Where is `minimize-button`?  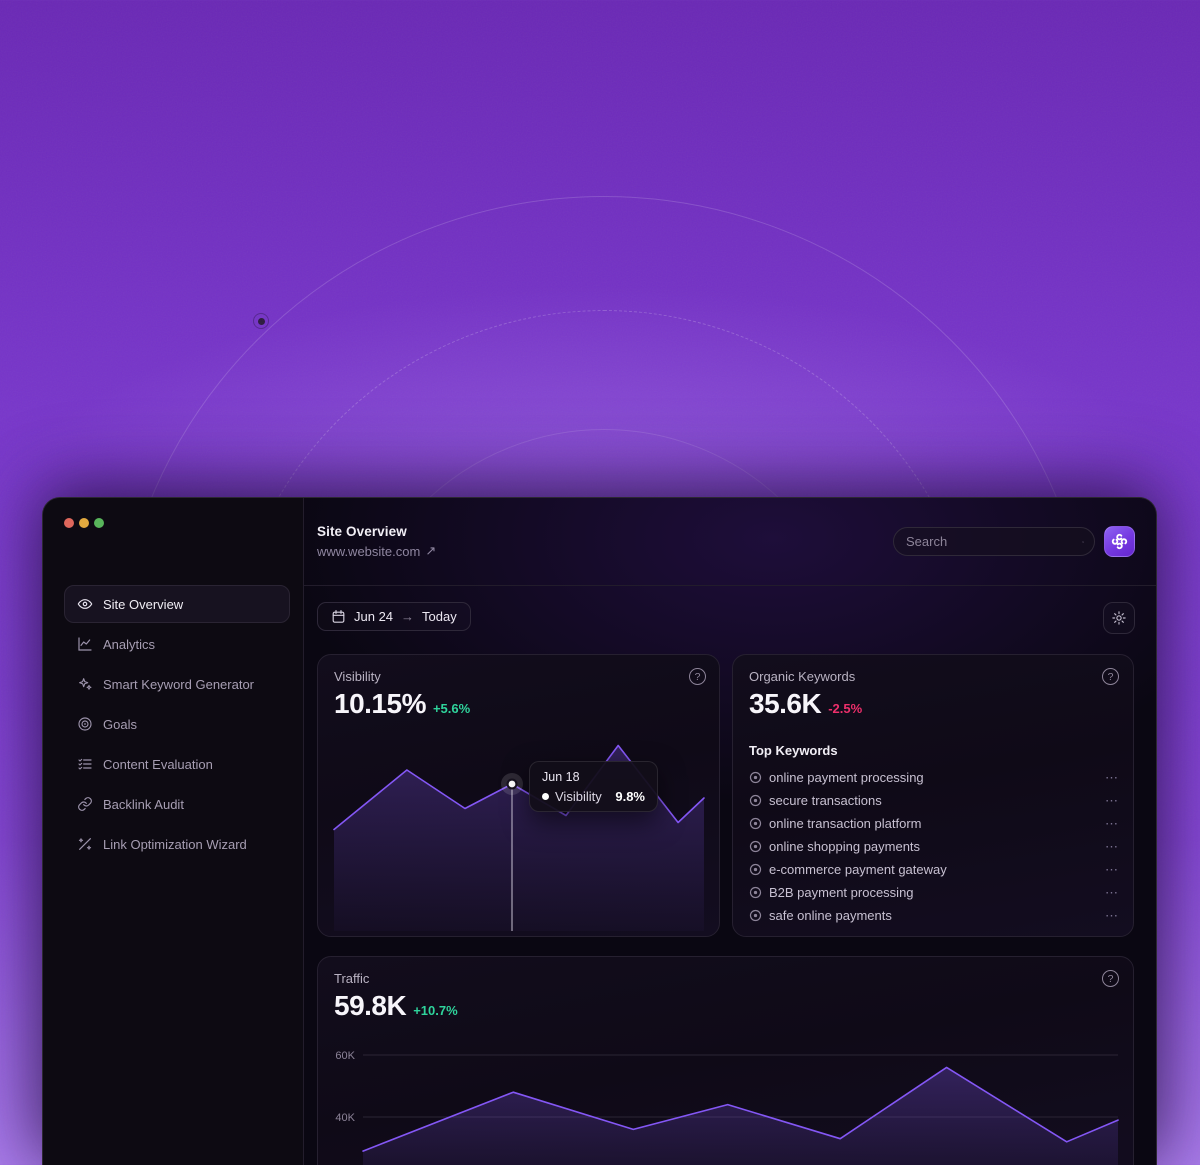
minimize-button is located at coordinates (84, 523).